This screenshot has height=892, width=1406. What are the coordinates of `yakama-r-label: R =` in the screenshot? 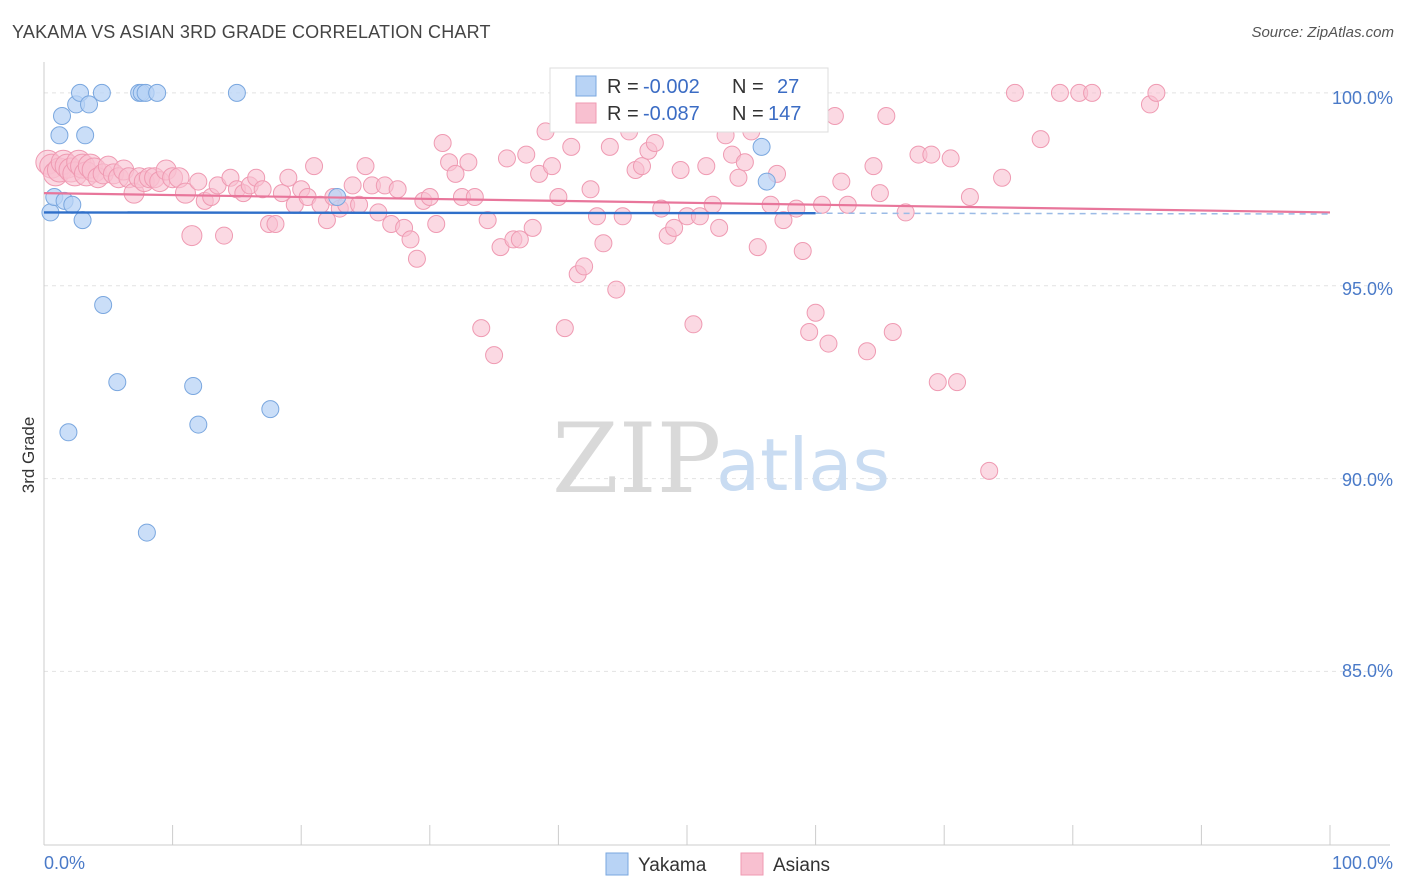 It's located at (623, 87).